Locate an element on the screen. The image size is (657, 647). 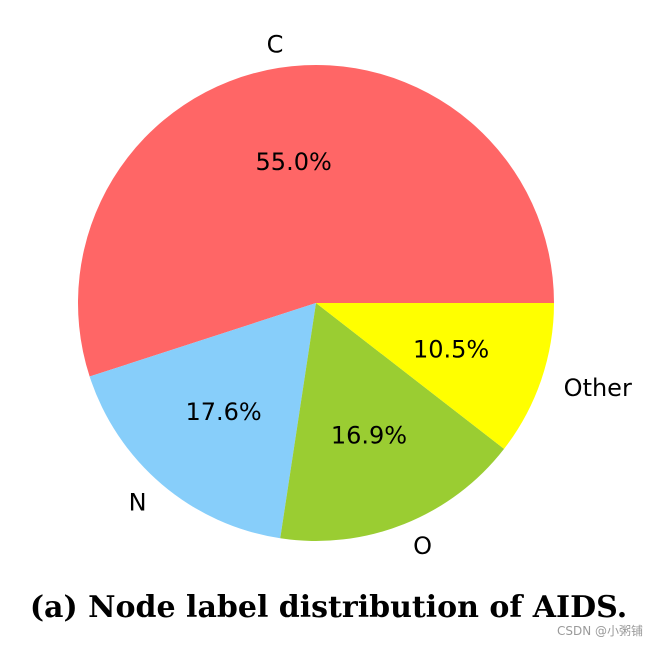
pie-slice-n is located at coordinates (202, 421).